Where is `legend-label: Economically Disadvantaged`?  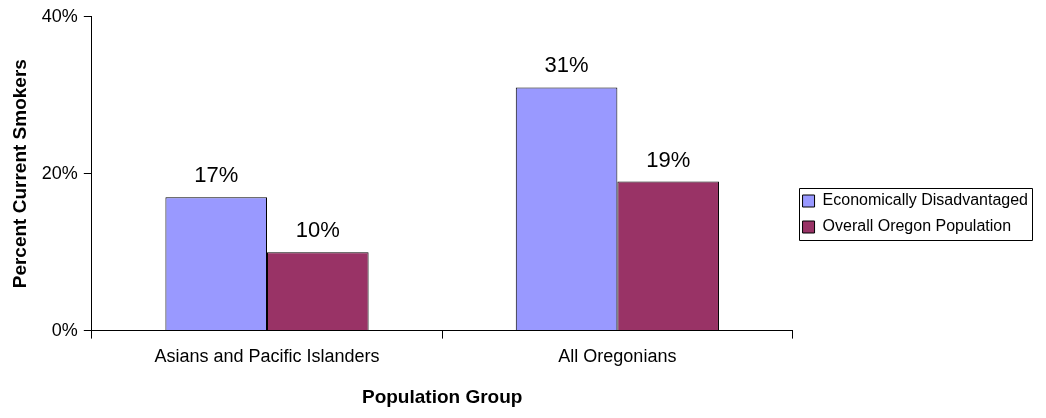
legend-label: Economically Disadvantaged is located at coordinates (925, 200).